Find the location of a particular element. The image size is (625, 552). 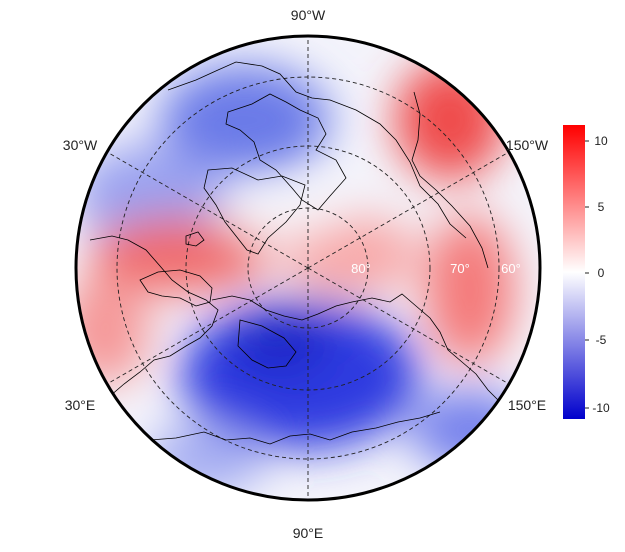

colorbar-tick-0: 0 is located at coordinates (601, 273).